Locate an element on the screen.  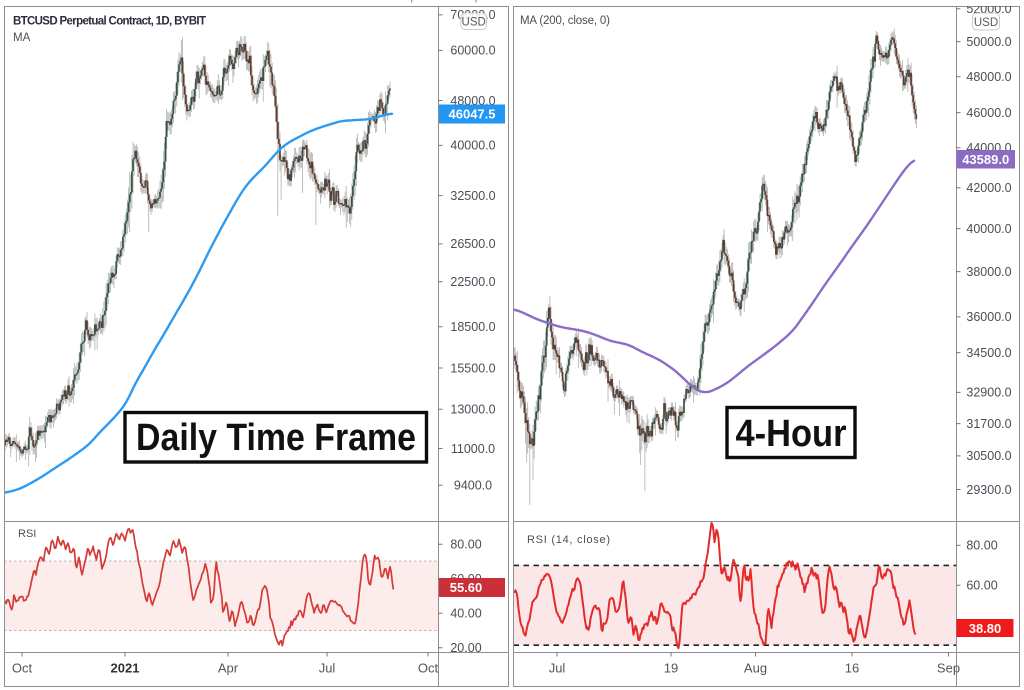
svg-text: 42000.0 is located at coordinates (988, 188).